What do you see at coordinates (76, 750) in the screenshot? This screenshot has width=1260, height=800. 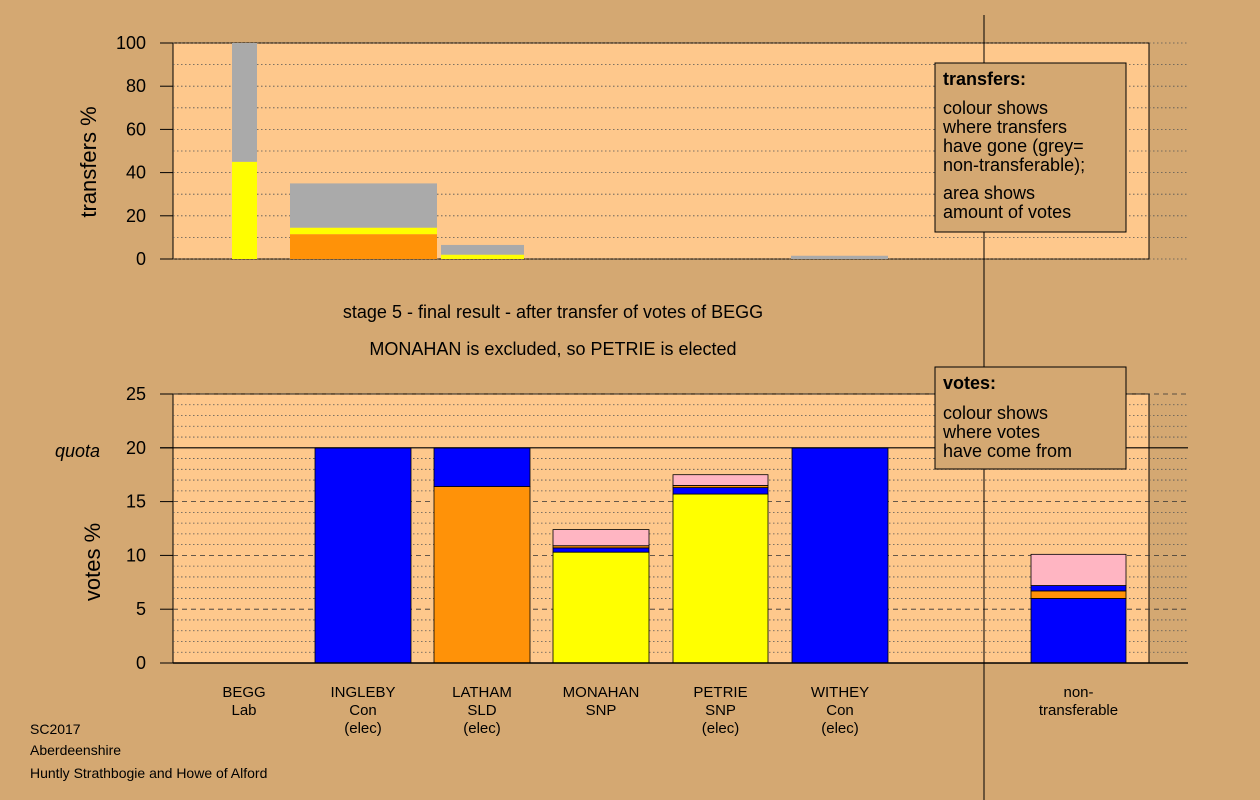 I see `footer-line-2: Aberdeenshire` at bounding box center [76, 750].